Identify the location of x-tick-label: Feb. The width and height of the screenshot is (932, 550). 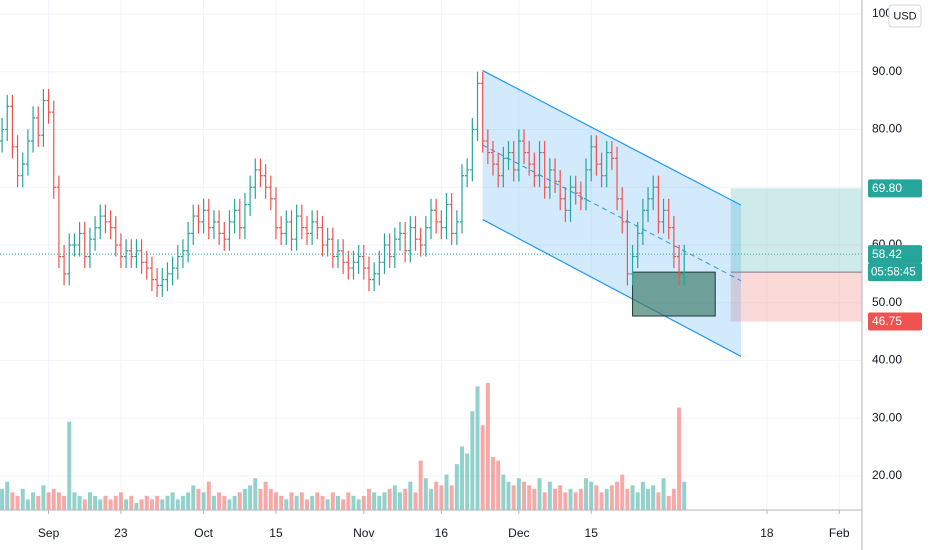
(839, 533).